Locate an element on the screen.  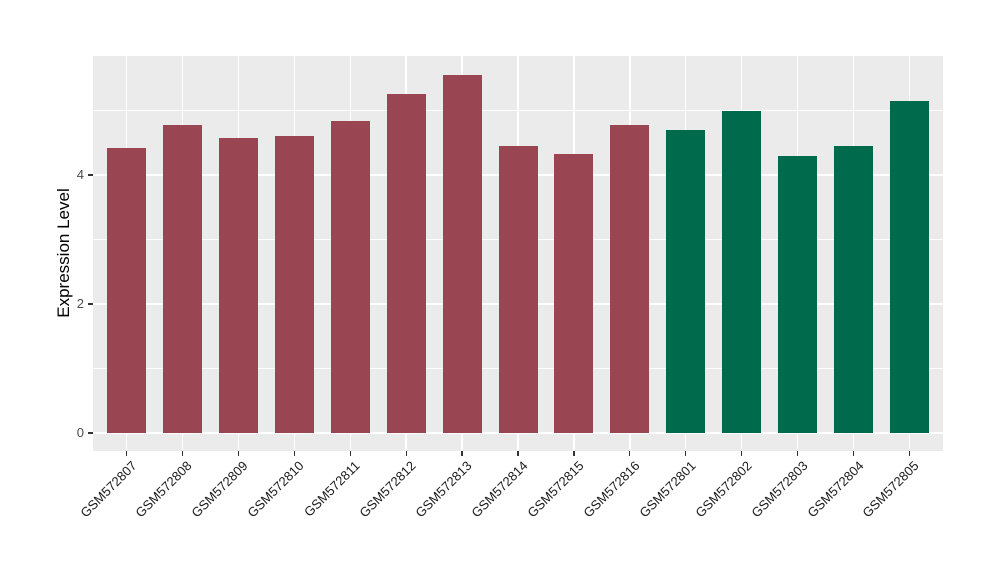
y-tick-label: 4 is located at coordinates (80, 174).